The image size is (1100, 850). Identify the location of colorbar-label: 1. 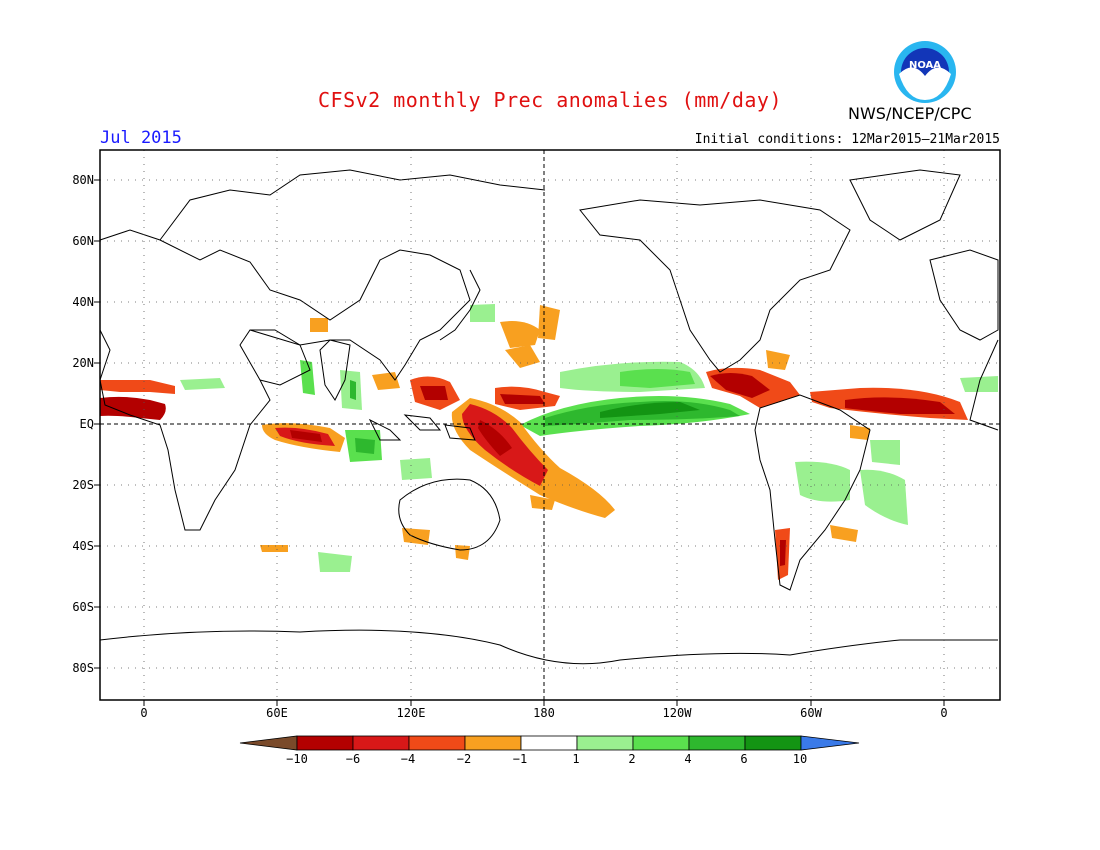
(576, 759).